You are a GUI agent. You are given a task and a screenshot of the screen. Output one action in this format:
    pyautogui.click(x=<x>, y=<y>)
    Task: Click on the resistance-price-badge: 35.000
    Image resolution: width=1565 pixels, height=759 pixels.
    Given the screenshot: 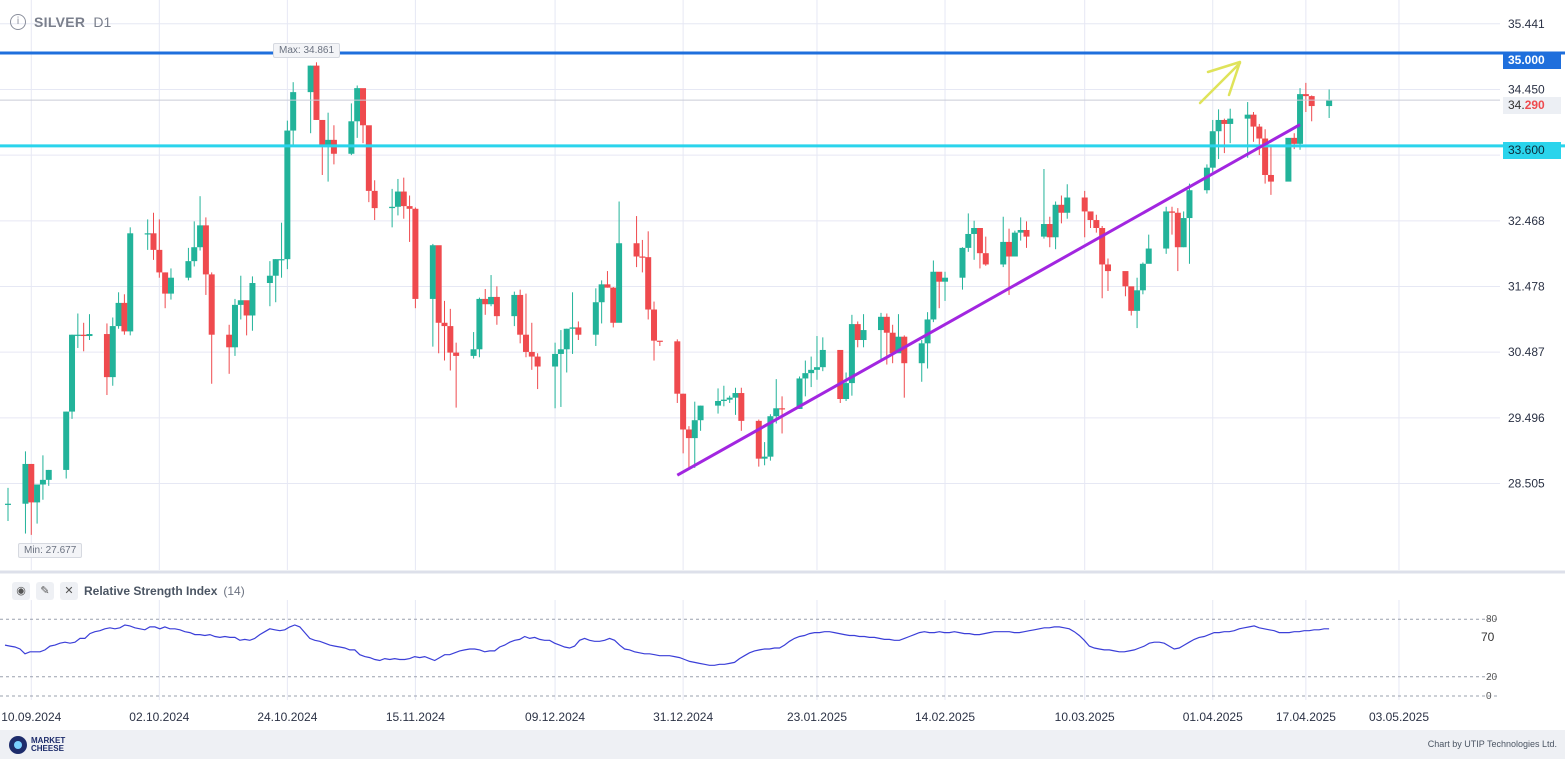 What is the action you would take?
    pyautogui.click(x=1532, y=60)
    